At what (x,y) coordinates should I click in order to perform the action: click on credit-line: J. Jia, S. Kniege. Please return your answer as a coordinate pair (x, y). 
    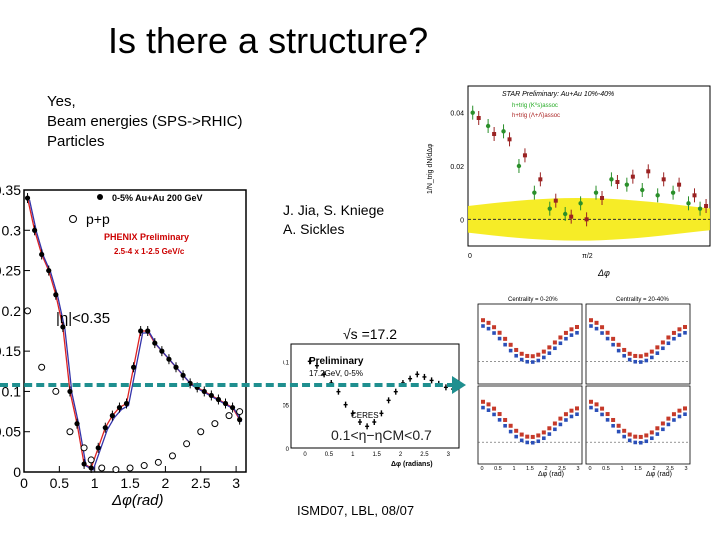
    Looking at the image, I should click on (334, 210).